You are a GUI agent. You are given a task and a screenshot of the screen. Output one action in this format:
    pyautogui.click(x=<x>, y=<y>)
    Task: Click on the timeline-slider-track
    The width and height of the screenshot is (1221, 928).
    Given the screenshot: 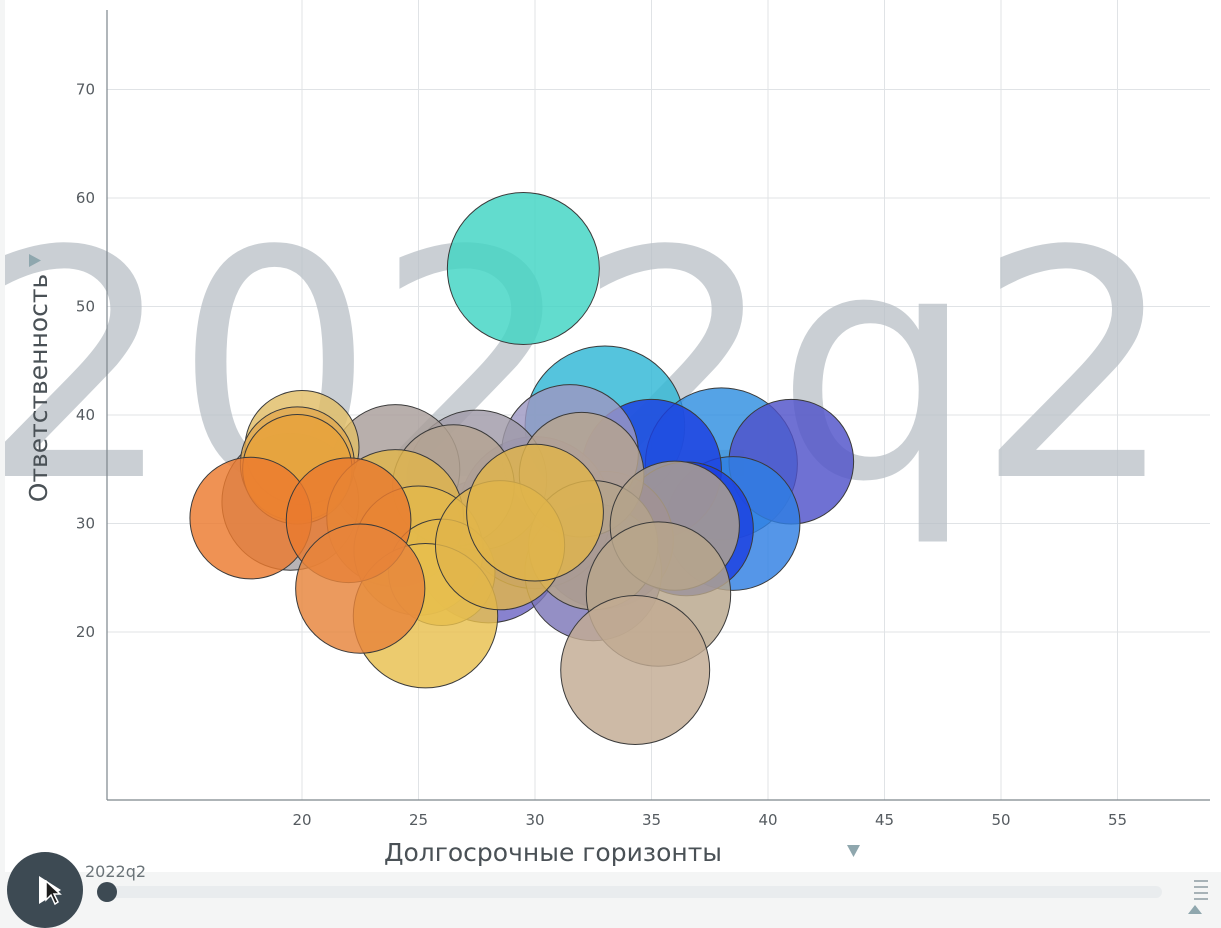 What is the action you would take?
    pyautogui.click(x=631, y=892)
    